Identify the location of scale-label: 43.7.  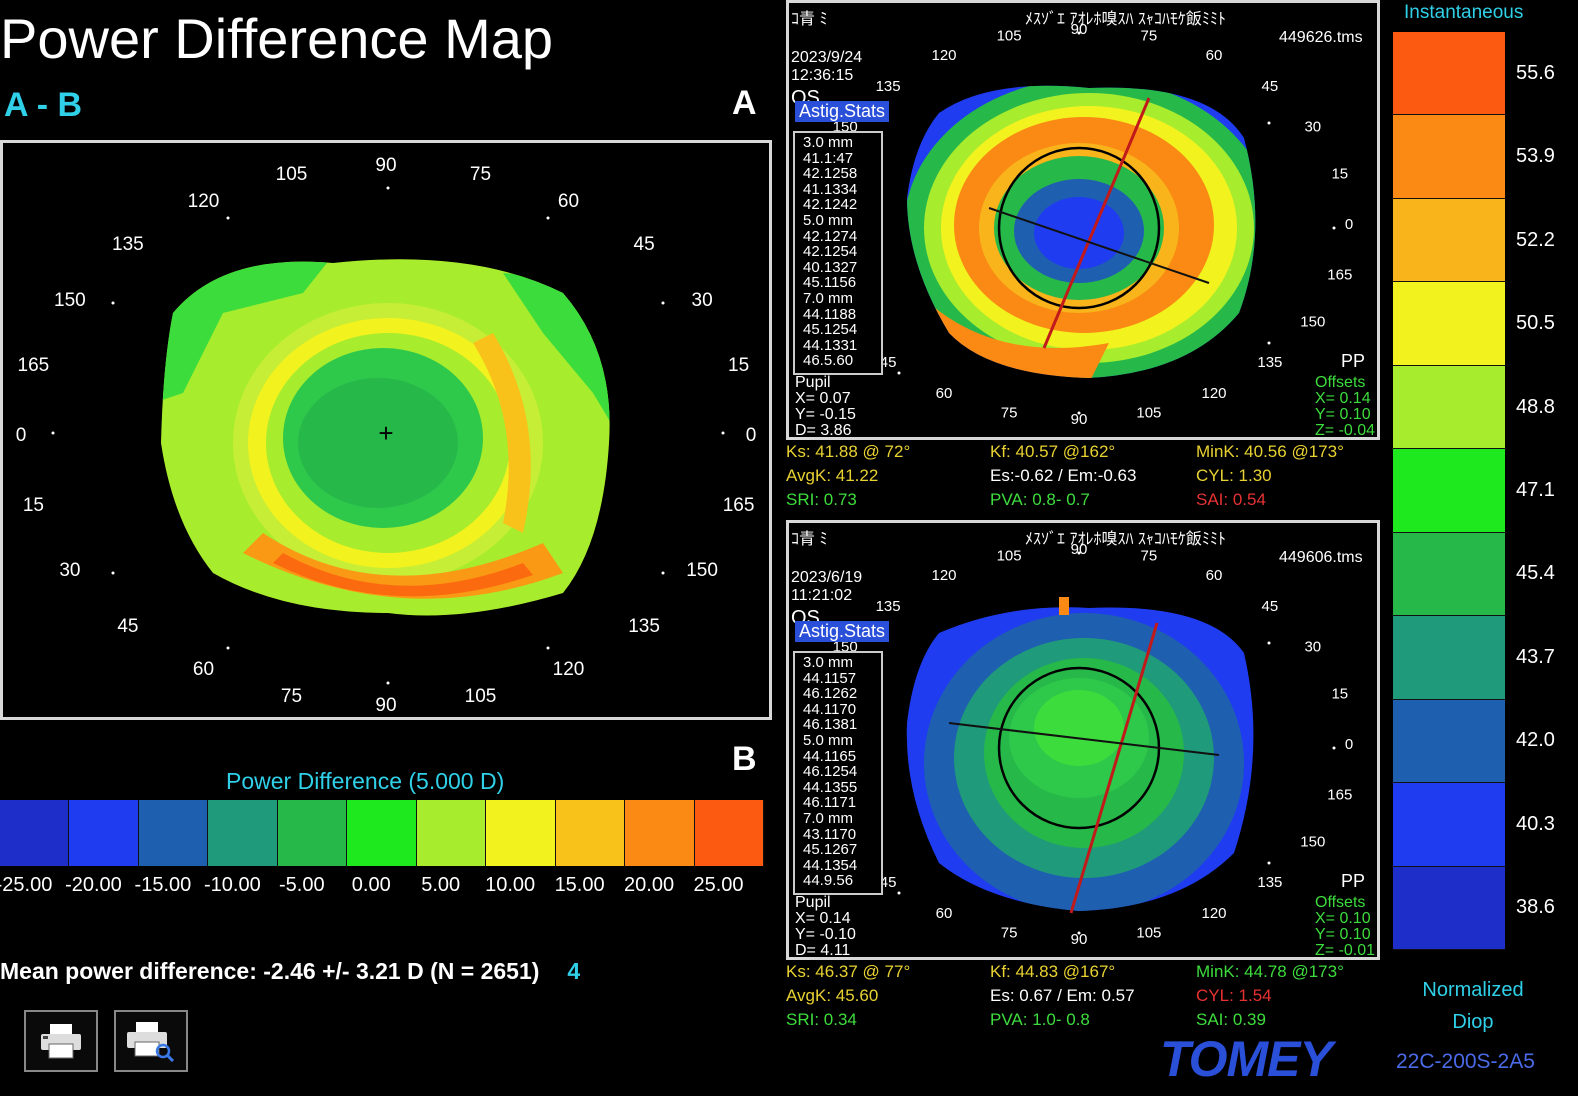
(1535, 656).